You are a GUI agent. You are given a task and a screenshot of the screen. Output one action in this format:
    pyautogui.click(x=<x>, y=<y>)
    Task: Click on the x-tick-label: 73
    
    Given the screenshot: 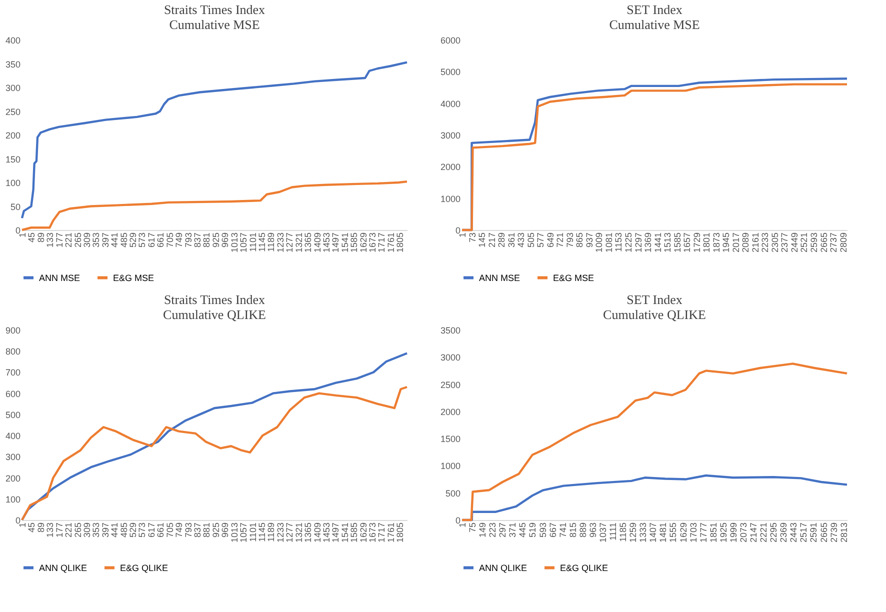 What is the action you would take?
    pyautogui.click(x=472, y=237)
    